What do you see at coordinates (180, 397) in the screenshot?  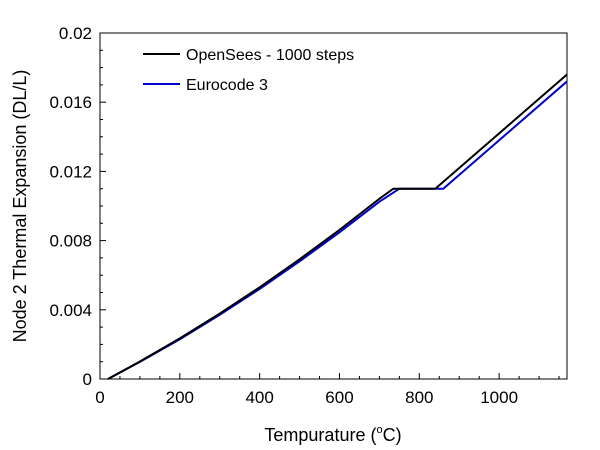 I see `x-tick-label: 200` at bounding box center [180, 397].